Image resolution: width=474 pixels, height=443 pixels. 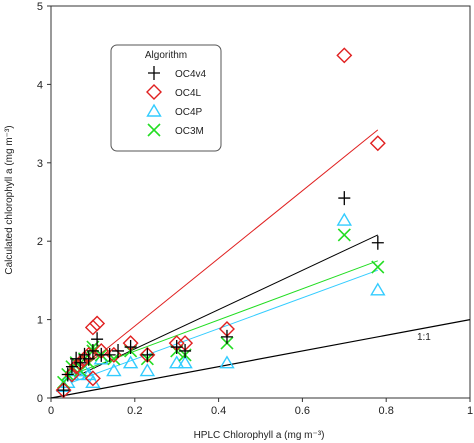 I want to click on x-axis-ticks: 0 0.2 0.4 0.6 0.8 1, so click(x=260, y=407).